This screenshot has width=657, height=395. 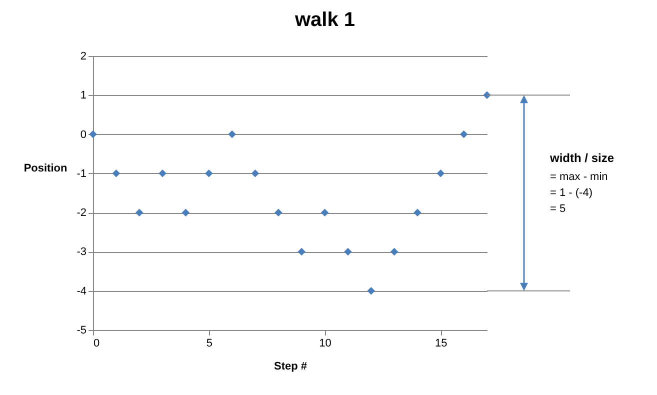 What do you see at coordinates (581, 158) in the screenshot?
I see `text: width / size` at bounding box center [581, 158].